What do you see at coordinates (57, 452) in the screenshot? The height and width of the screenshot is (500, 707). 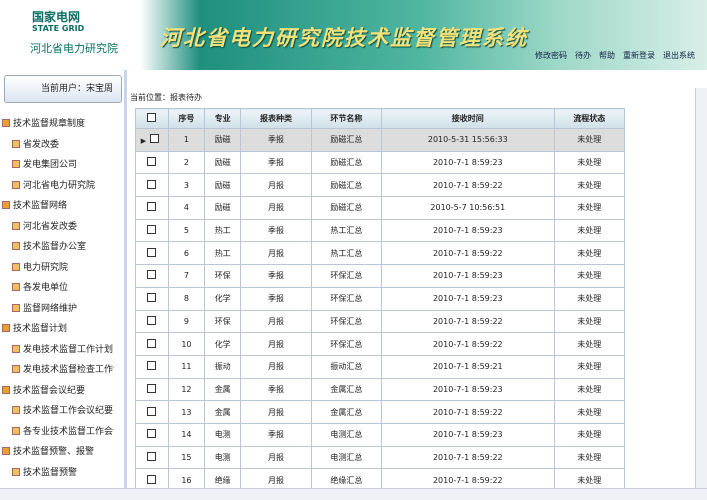 I see `tree-group: 技术监督预警、报警` at bounding box center [57, 452].